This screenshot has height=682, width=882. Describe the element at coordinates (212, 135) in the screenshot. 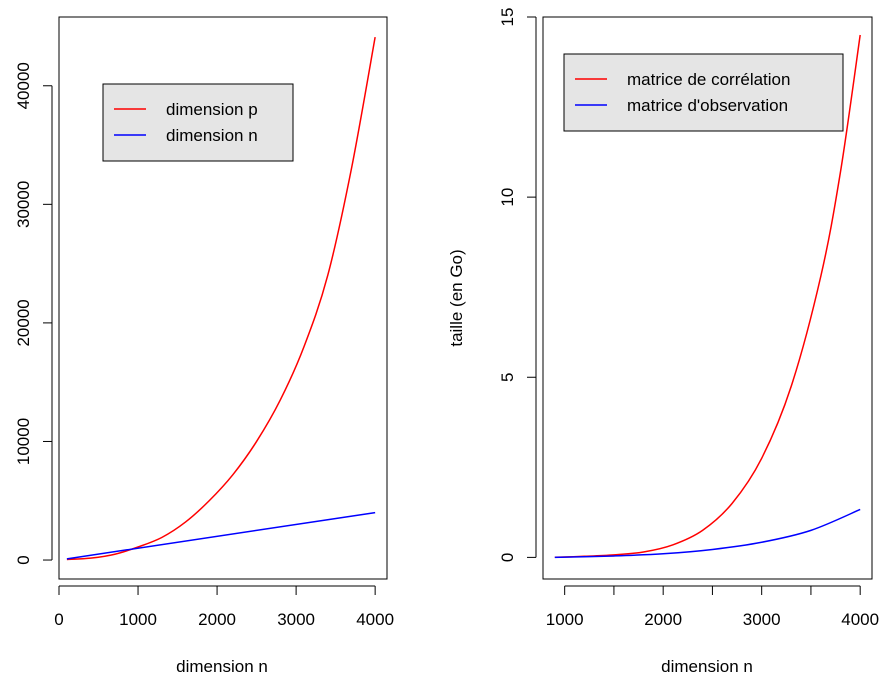

I see `legend-label-series-1: dimension n` at that location.